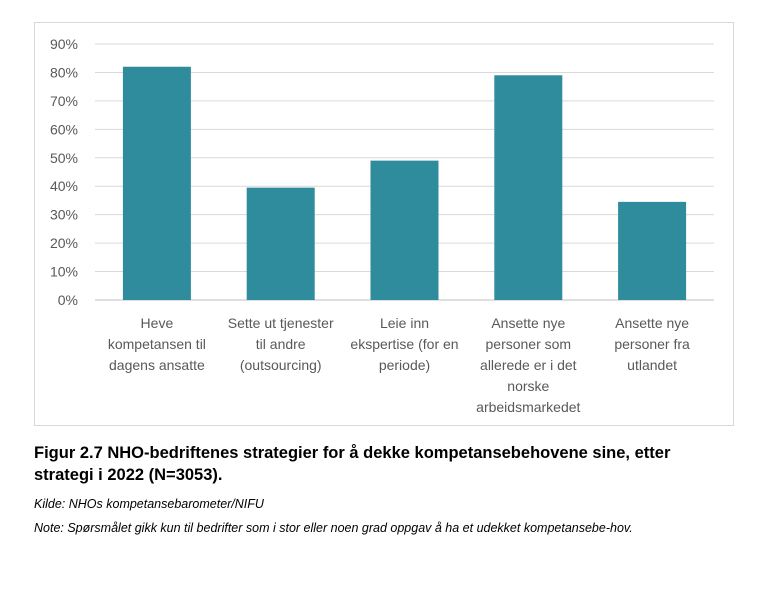 This screenshot has width=768, height=593. What do you see at coordinates (281, 344) in the screenshot?
I see `x-category-label: Sette ut tjenester til andre (outsourcing)` at bounding box center [281, 344].